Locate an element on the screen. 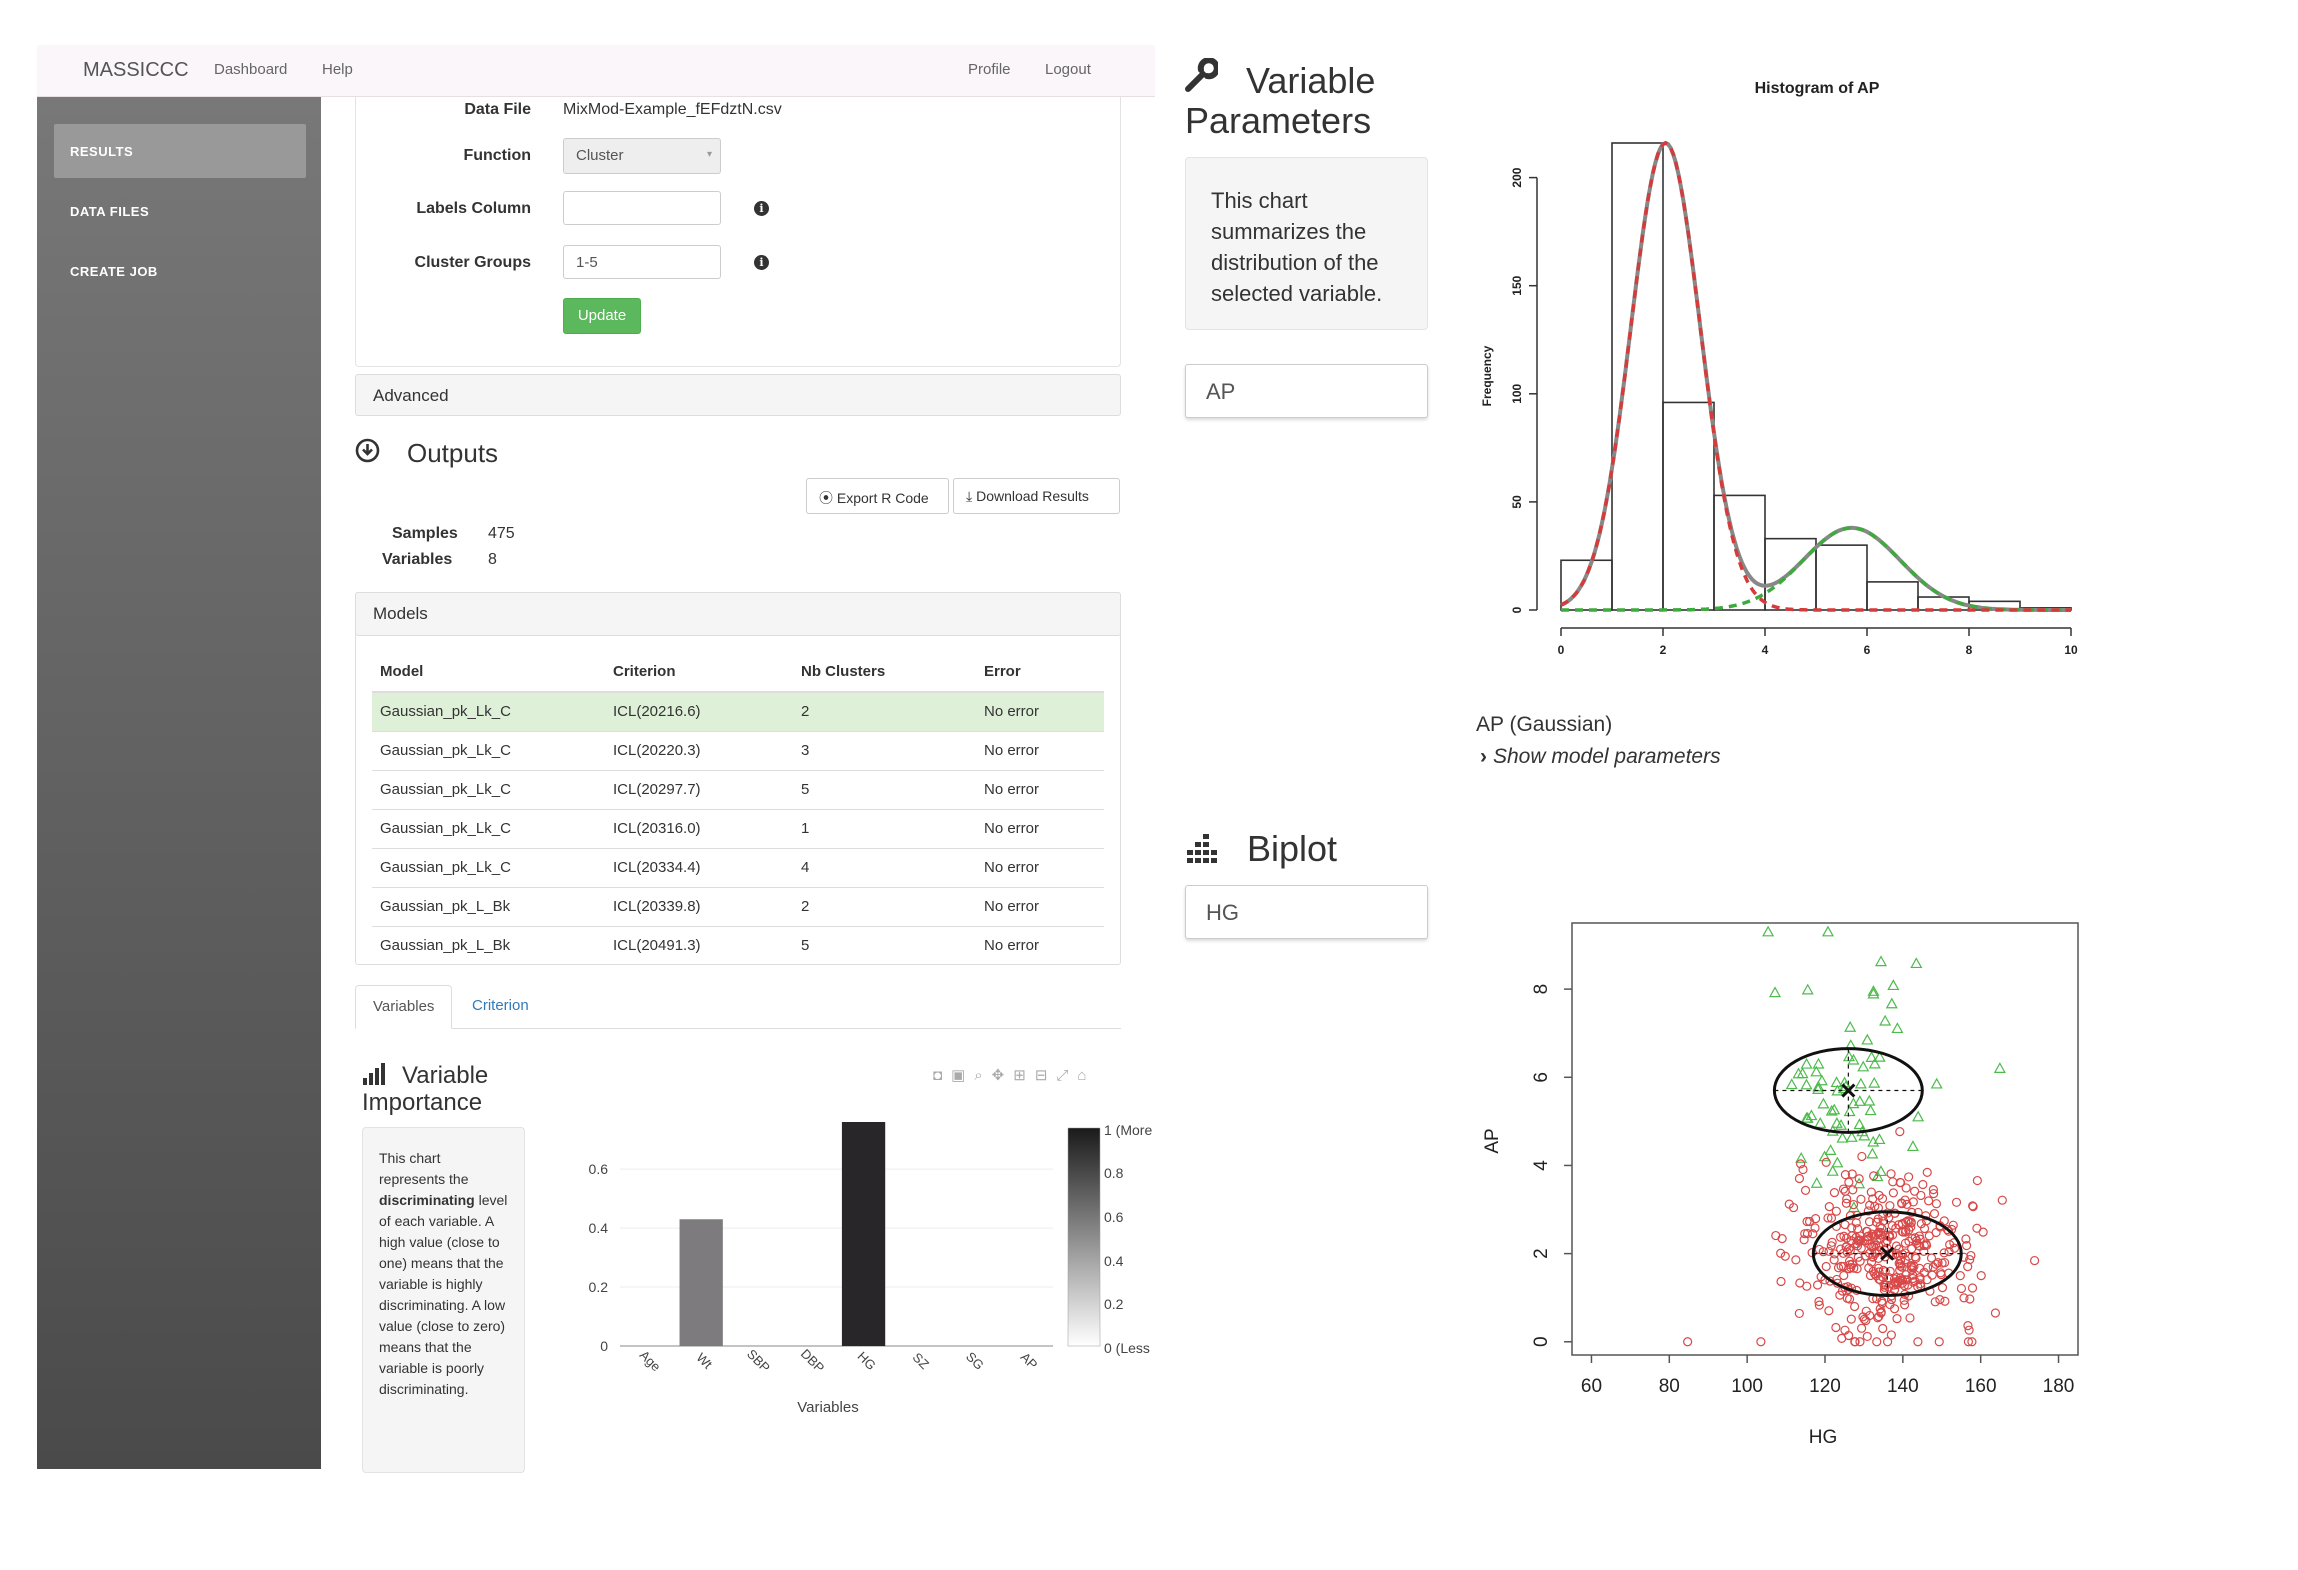  brand-logo: MASSICCC is located at coordinates (136, 70).